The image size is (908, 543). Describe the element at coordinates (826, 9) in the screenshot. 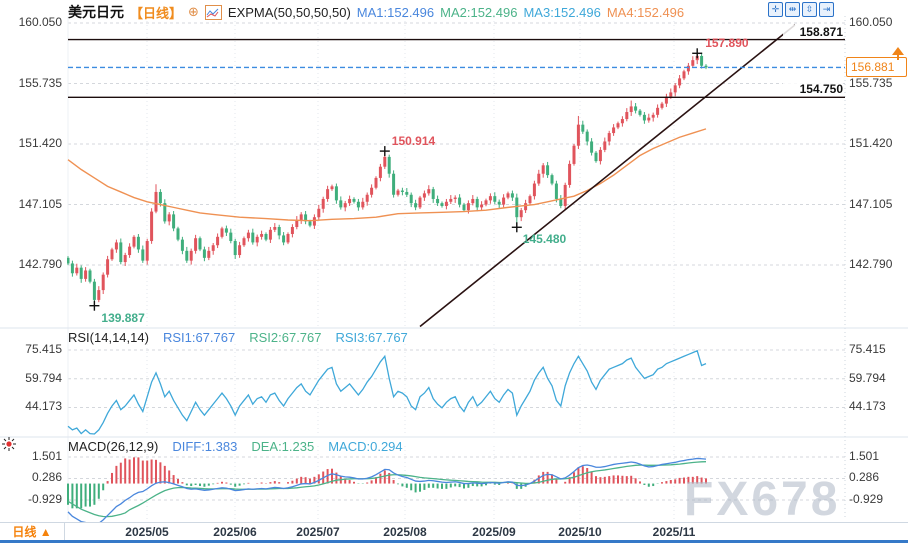

I see `forward-icon: ⇥` at that location.